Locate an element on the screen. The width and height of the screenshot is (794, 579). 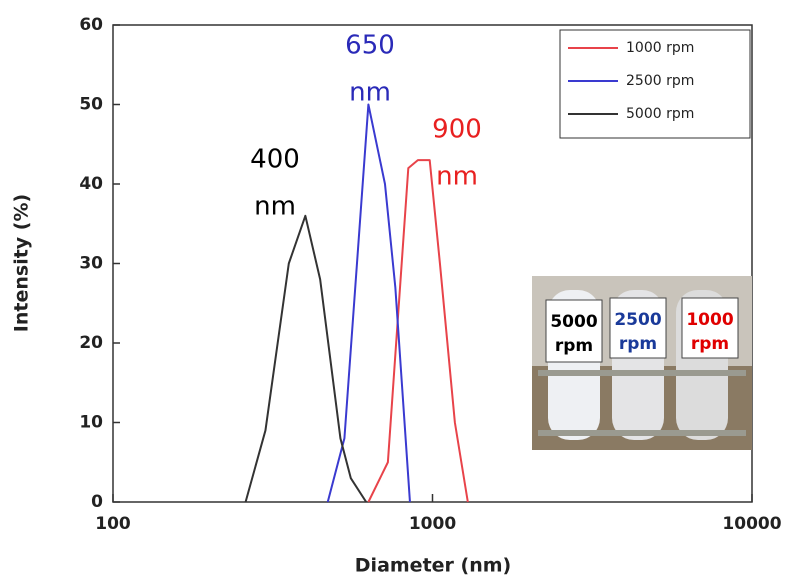
annotation: 900 is located at coordinates (457, 130).